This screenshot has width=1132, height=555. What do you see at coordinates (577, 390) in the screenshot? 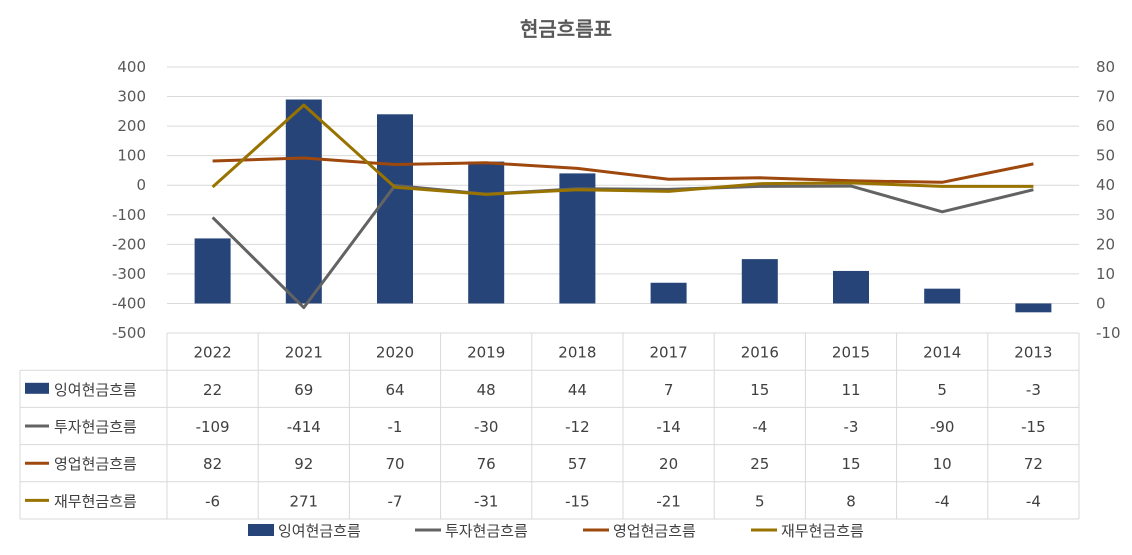
I see `table-cell: 44` at bounding box center [577, 390].